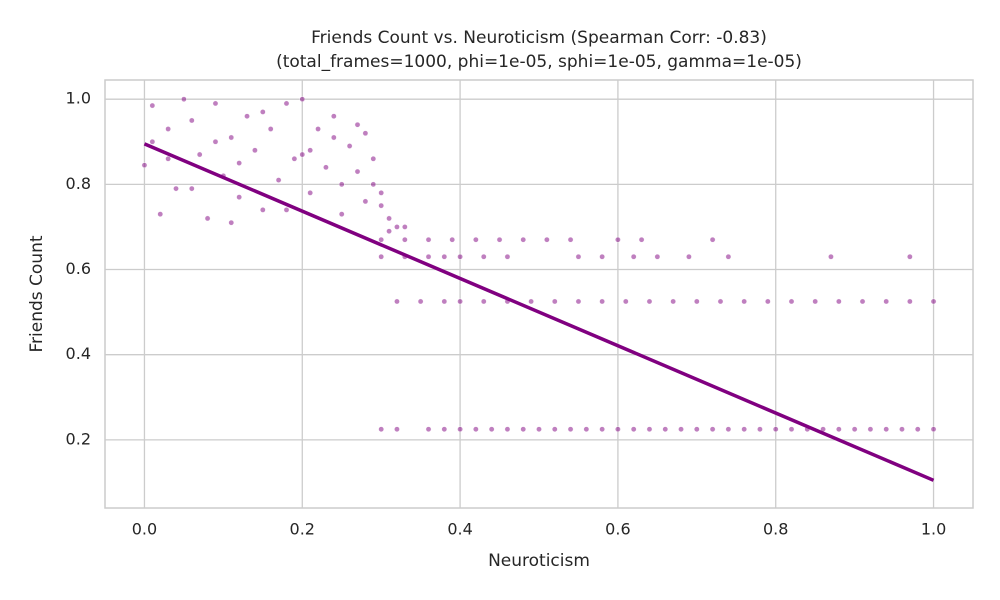  What do you see at coordinates (78, 268) in the screenshot?
I see `y-tick-label: 0.6` at bounding box center [78, 268].